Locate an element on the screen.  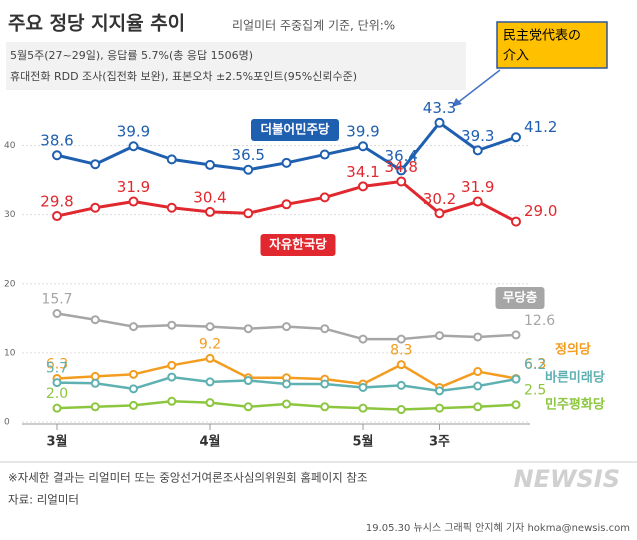
data-label: 36.5 is located at coordinates (248, 155).